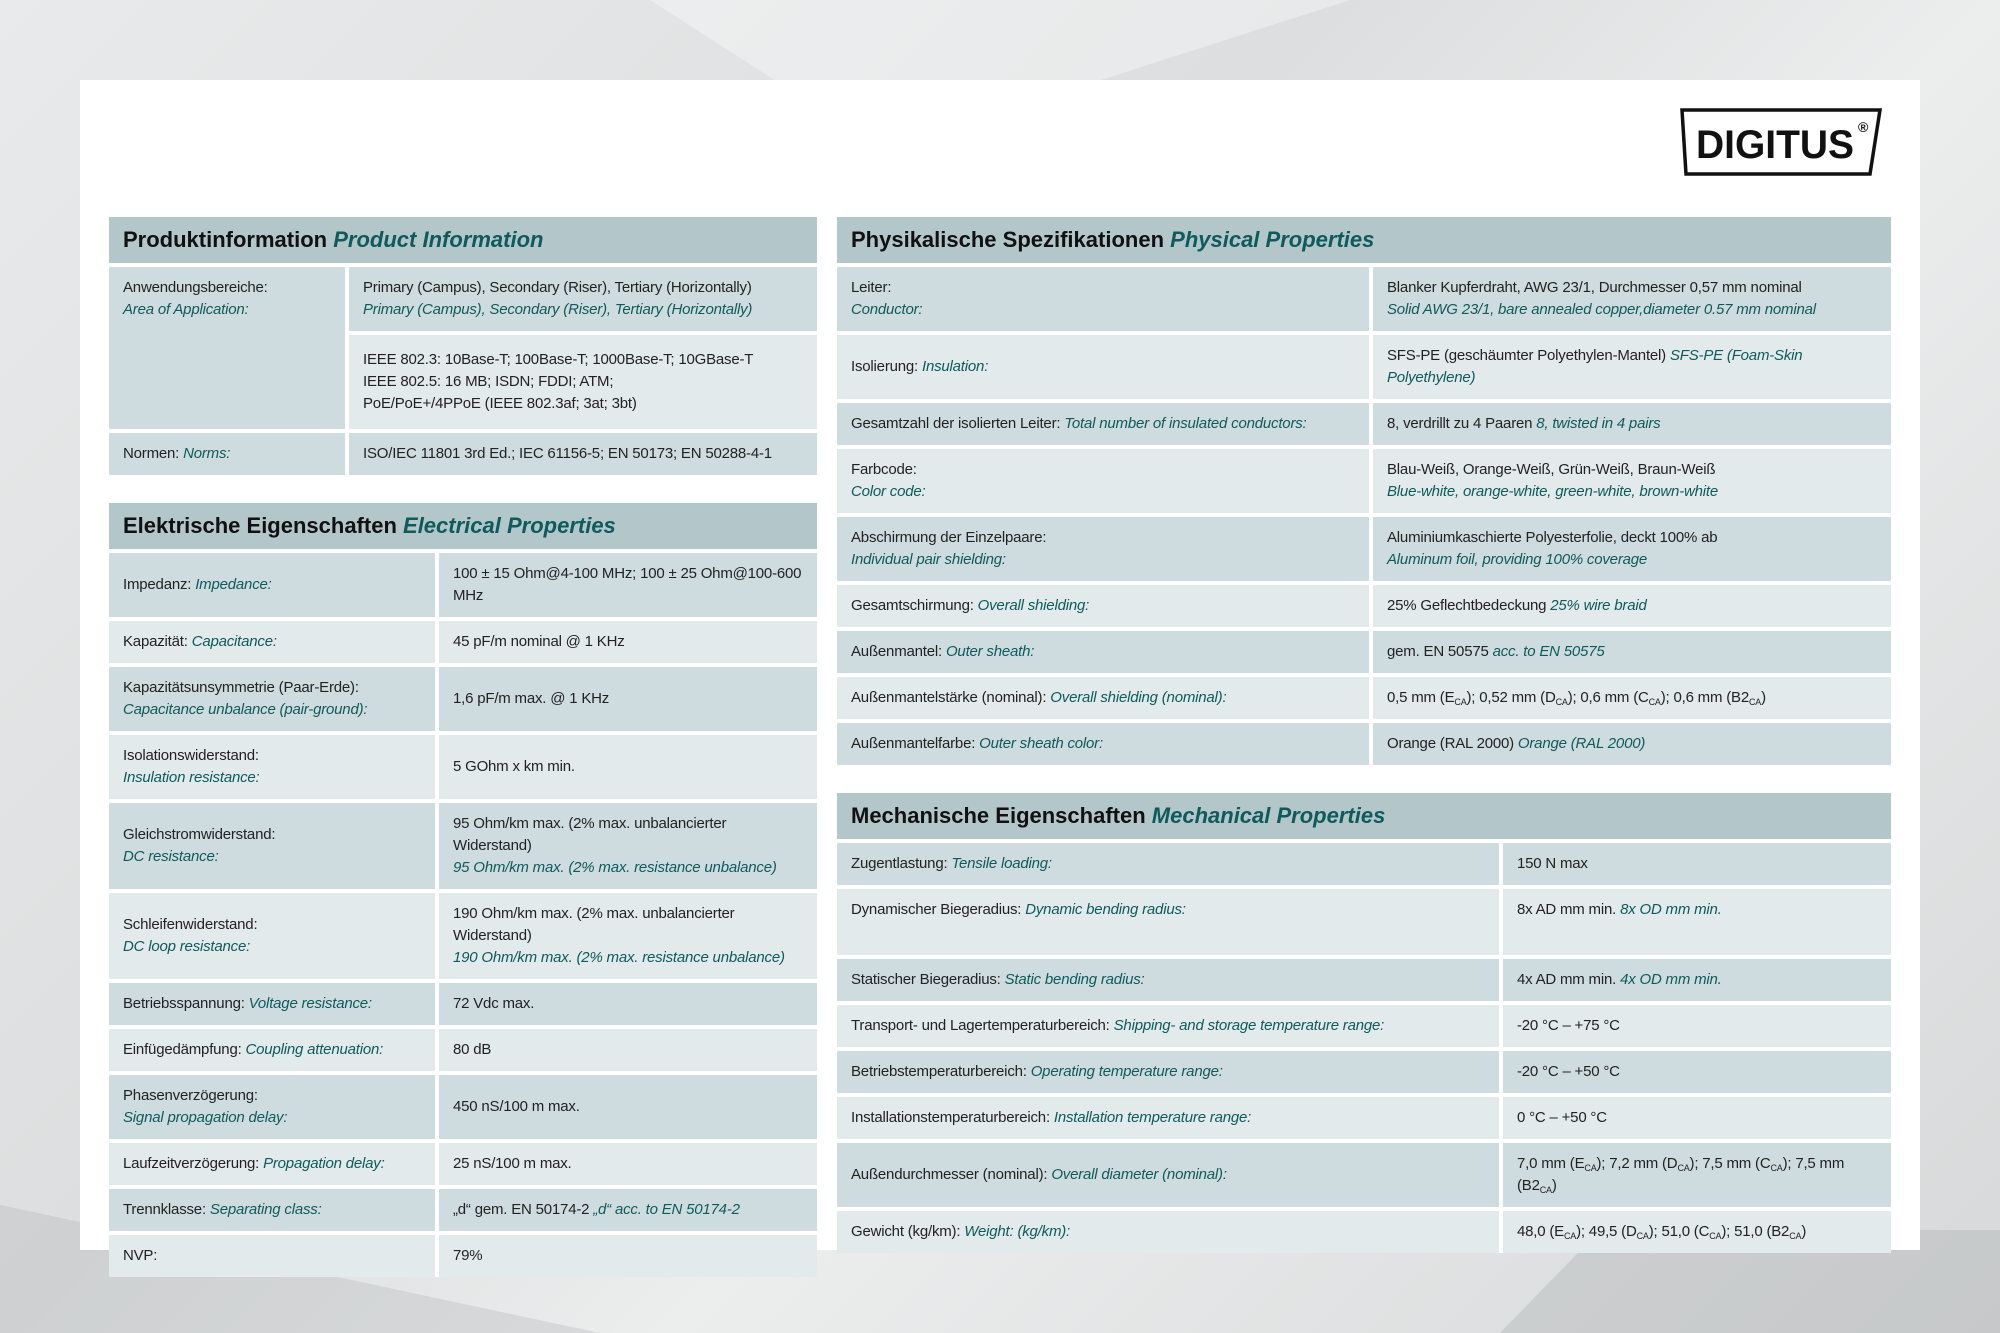 The height and width of the screenshot is (1333, 2000). I want to click on spec-value: 79%, so click(628, 1256).